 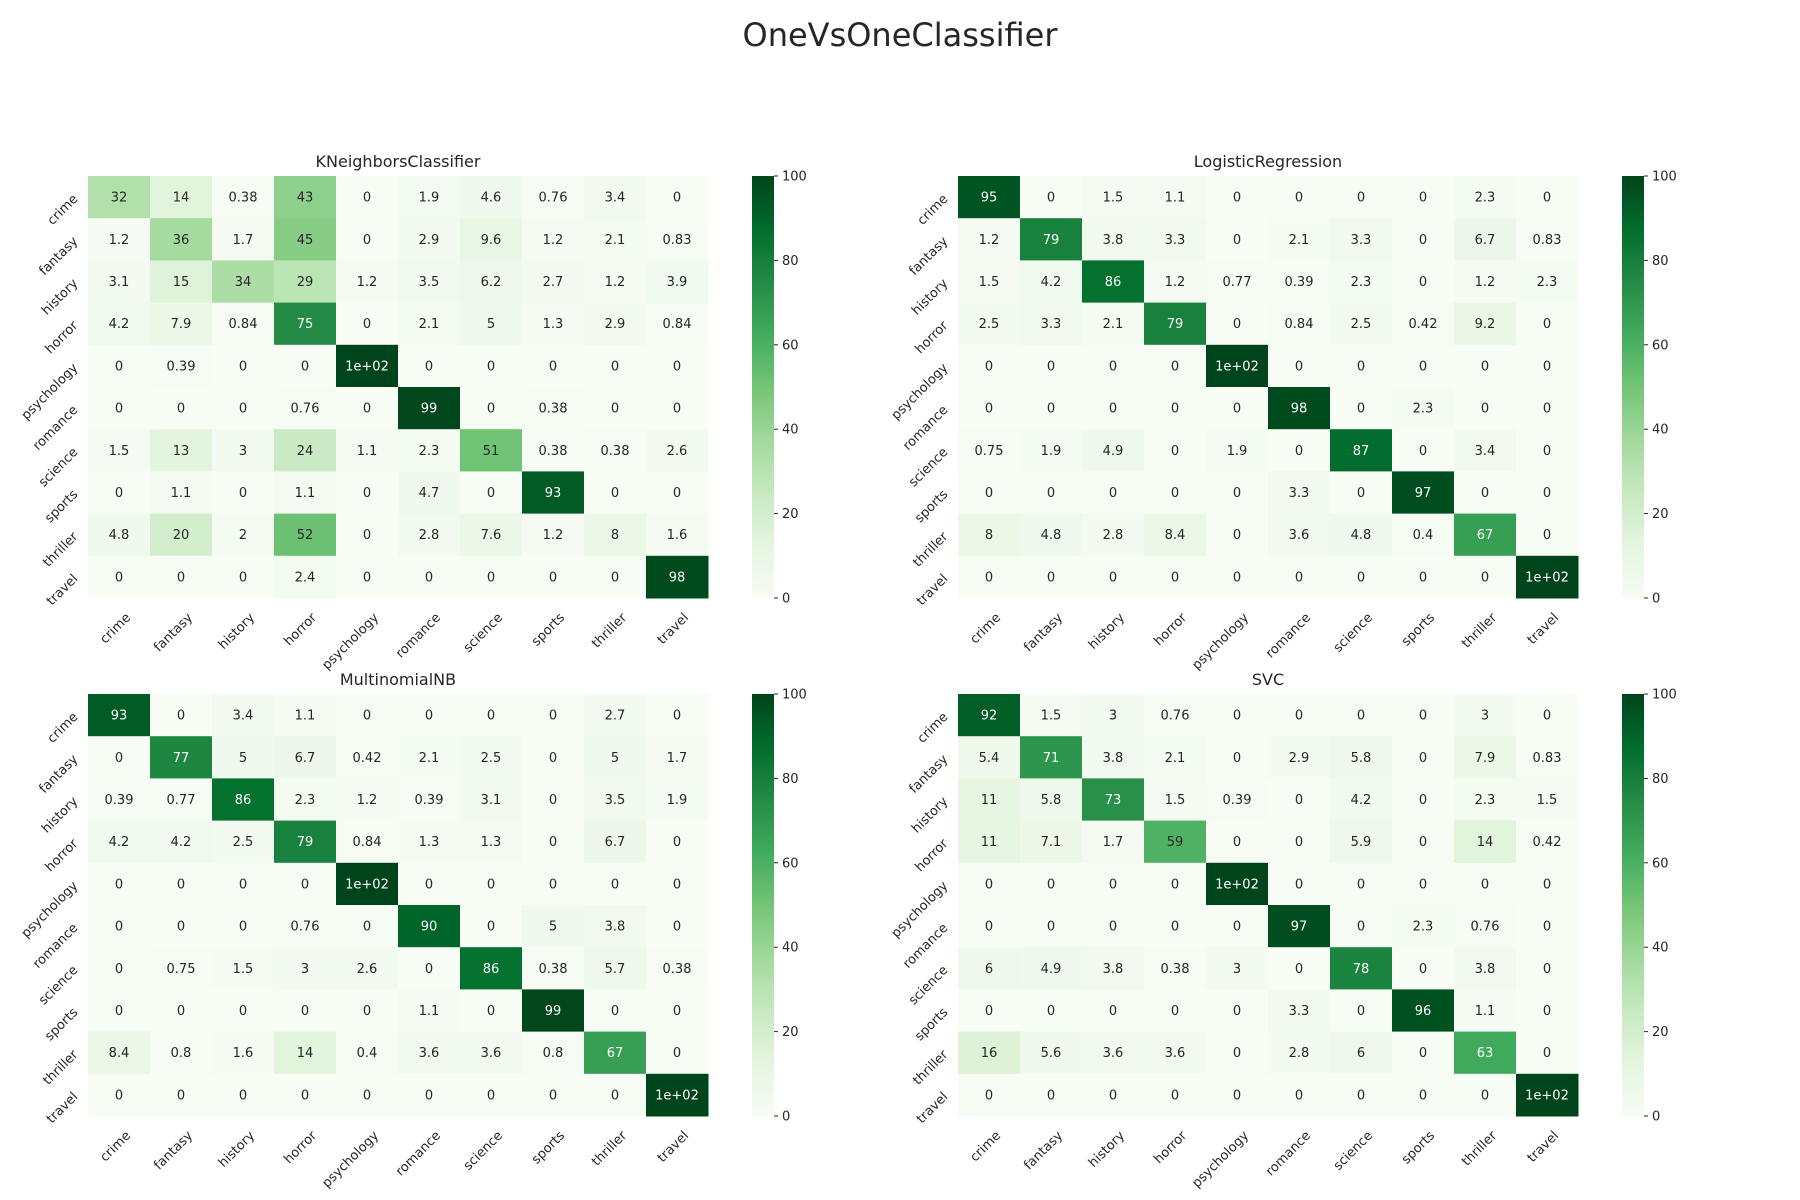 What do you see at coordinates (794, 695) in the screenshot?
I see `colorbar-tick-label: 100` at bounding box center [794, 695].